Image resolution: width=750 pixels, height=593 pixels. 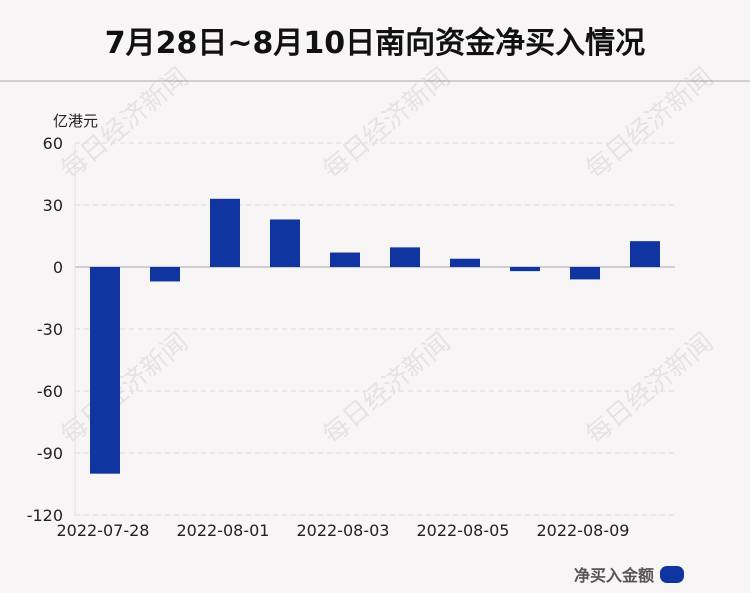 What do you see at coordinates (463, 530) in the screenshot?
I see `x-tick-label: 2022-08-05` at bounding box center [463, 530].